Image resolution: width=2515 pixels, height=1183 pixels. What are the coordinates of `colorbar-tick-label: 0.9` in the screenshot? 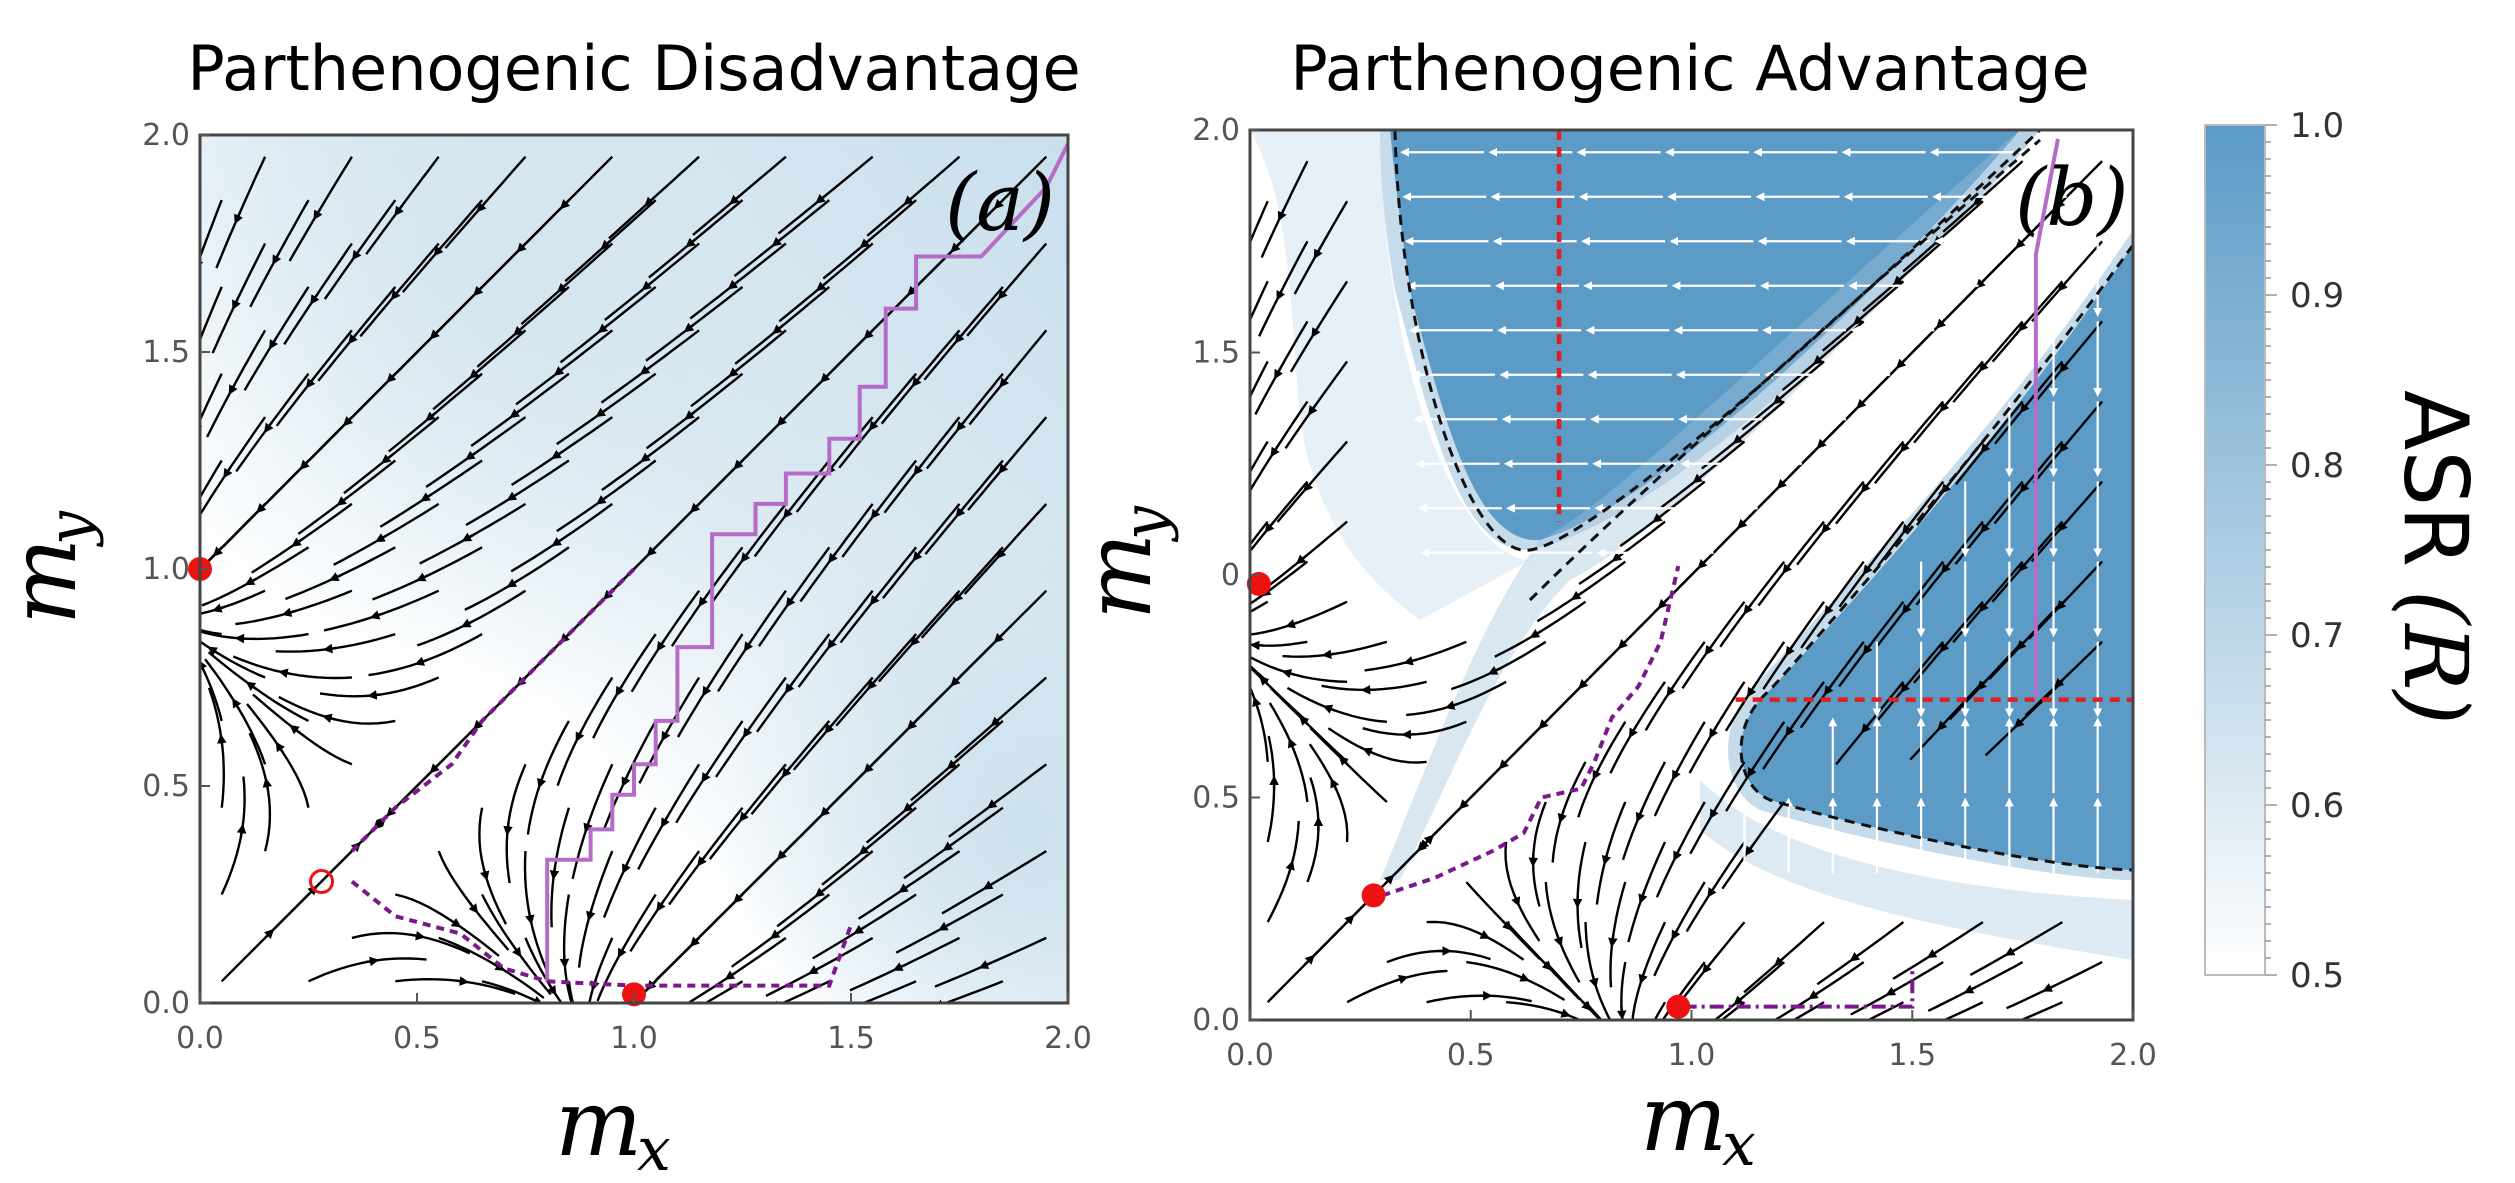 It's located at (2317, 296).